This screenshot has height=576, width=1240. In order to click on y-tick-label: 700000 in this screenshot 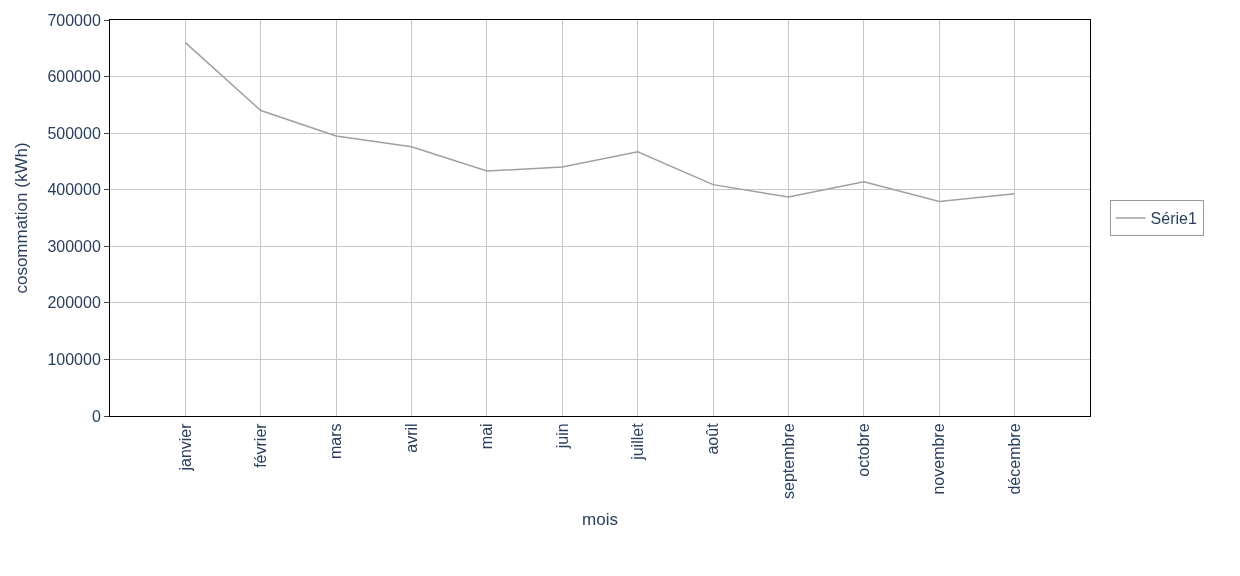, I will do `click(74, 20)`.